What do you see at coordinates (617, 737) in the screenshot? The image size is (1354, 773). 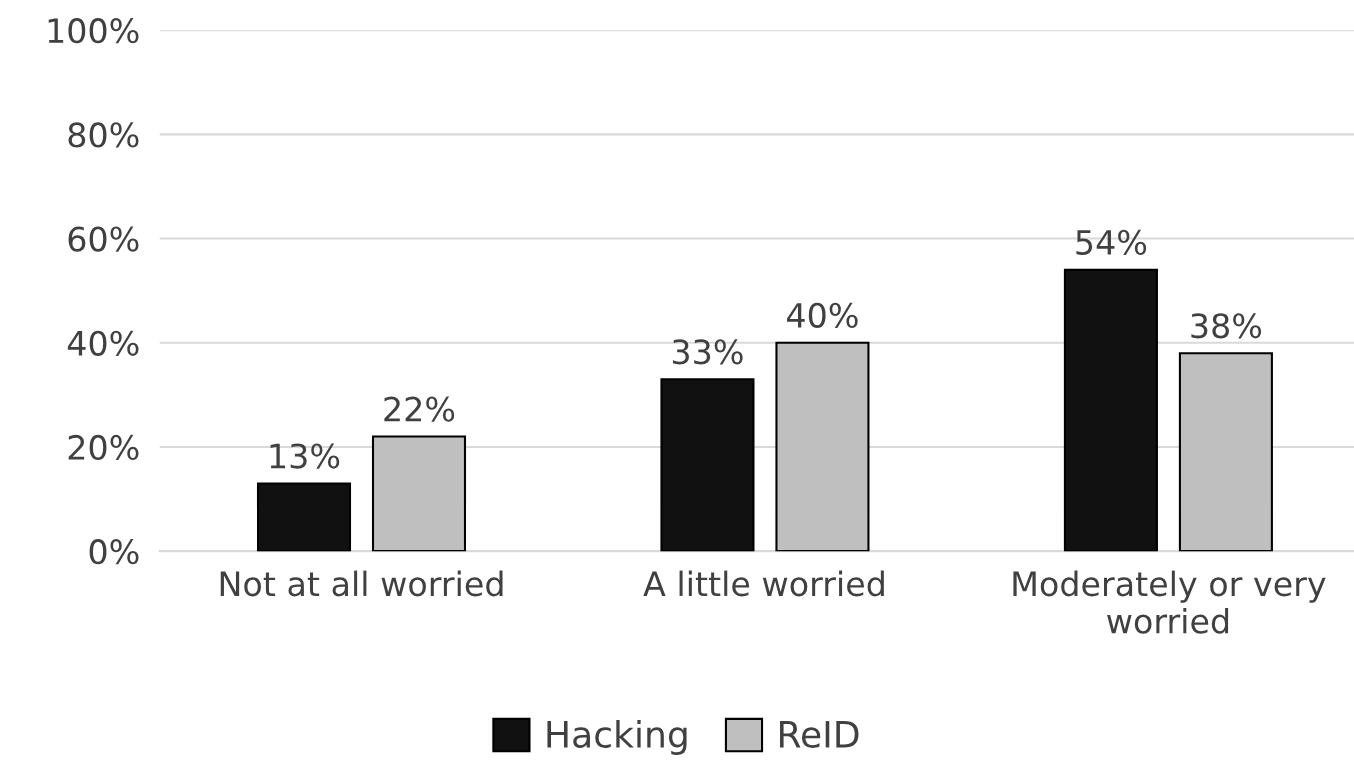 I see `legend-label: Hacking` at bounding box center [617, 737].